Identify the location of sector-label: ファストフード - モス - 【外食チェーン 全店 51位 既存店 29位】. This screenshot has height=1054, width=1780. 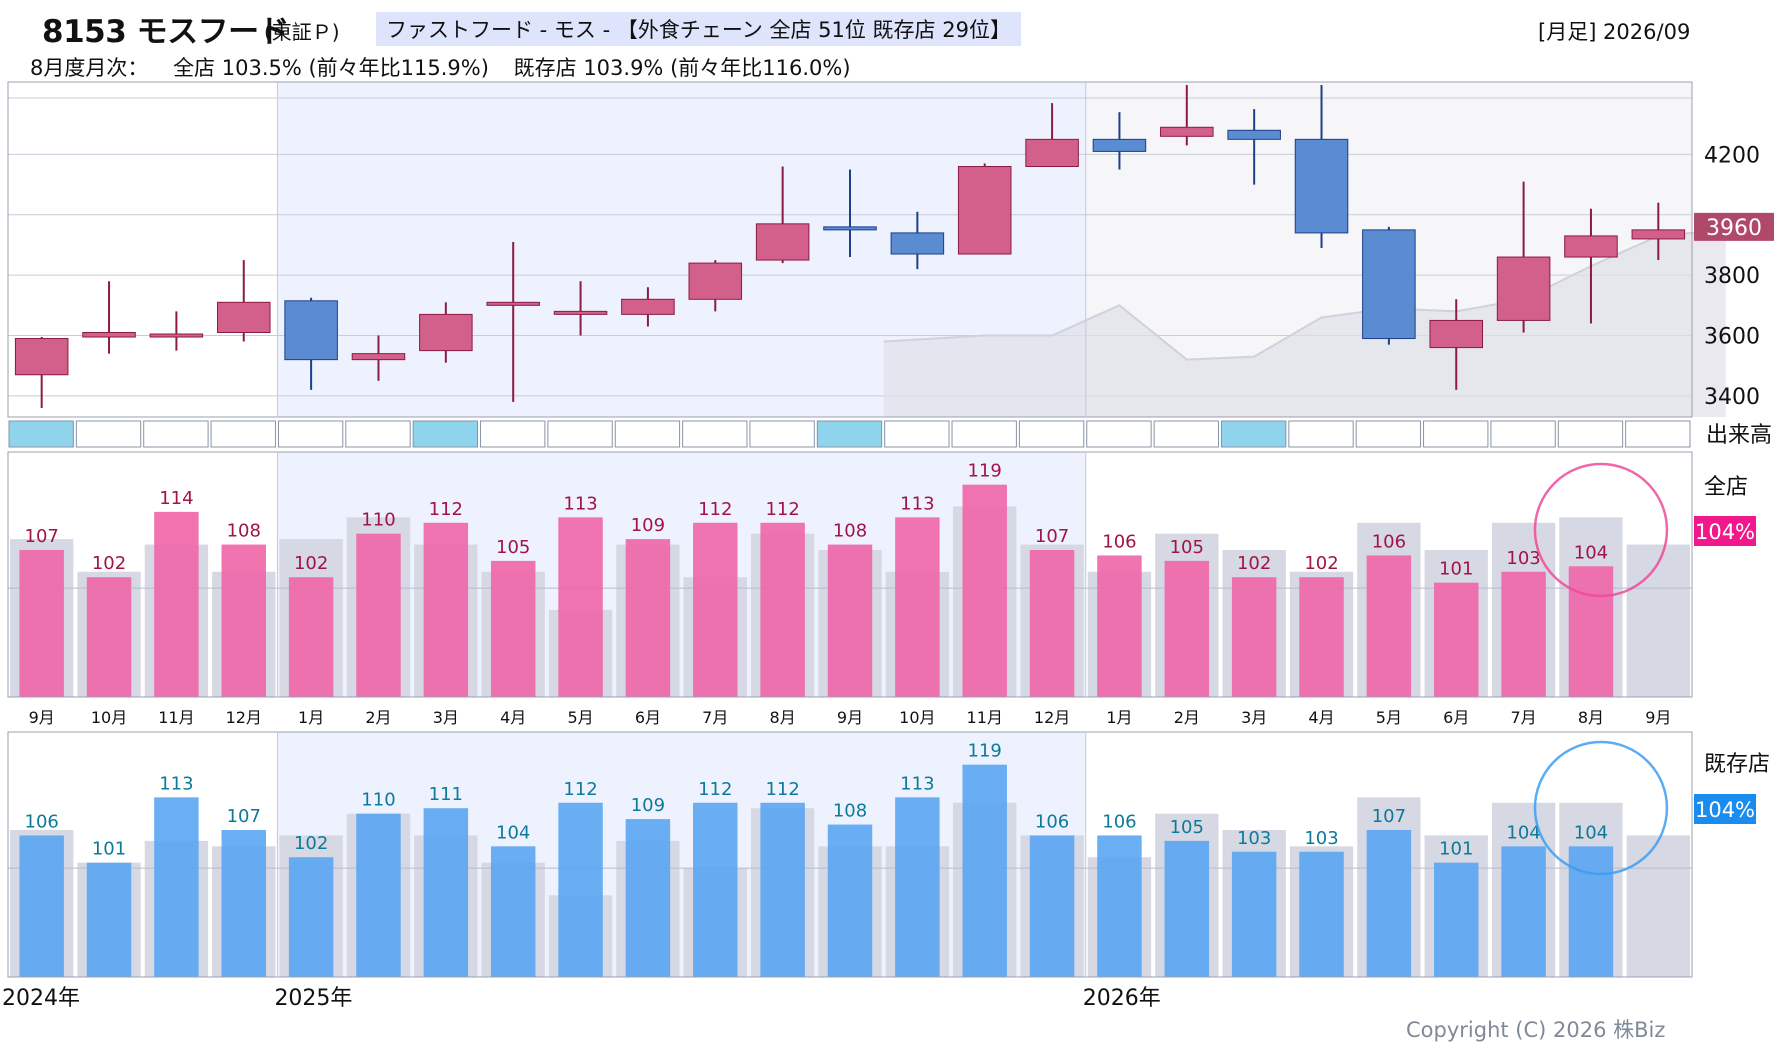
(698, 29).